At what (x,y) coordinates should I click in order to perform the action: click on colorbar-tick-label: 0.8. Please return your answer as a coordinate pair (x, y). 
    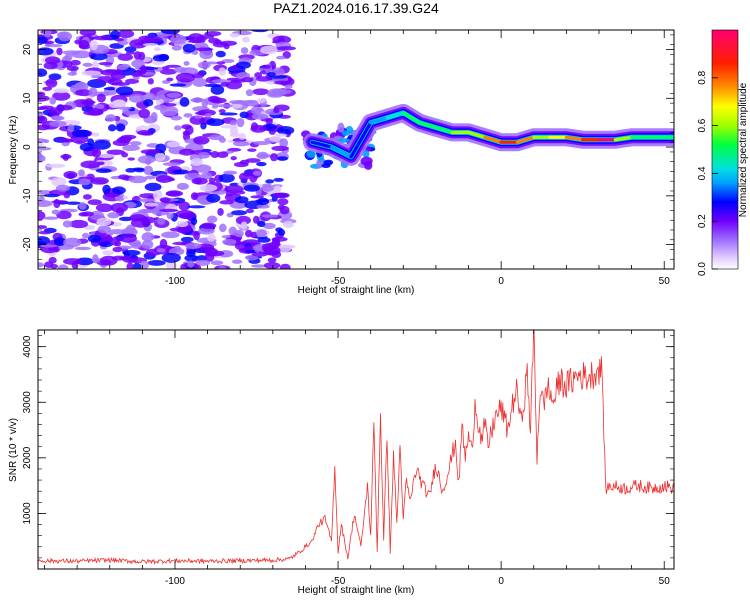
    Looking at the image, I should click on (702, 77).